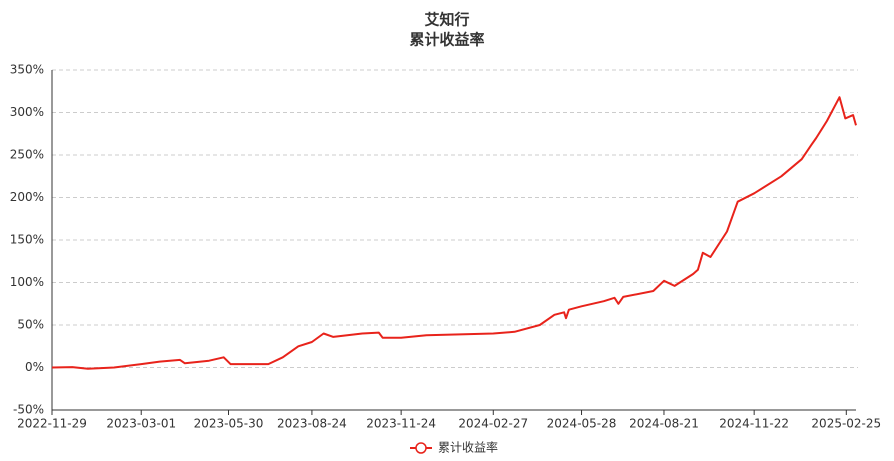 This screenshot has width=894, height=461. Describe the element at coordinates (27, 155) in the screenshot. I see `y-tick-label: 250%` at that location.